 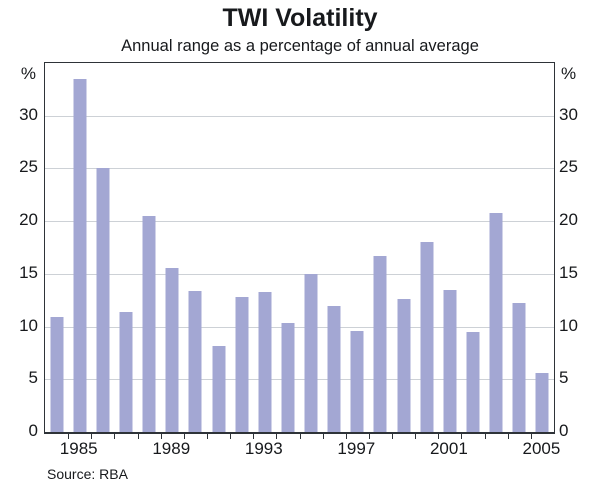 What do you see at coordinates (404, 365) in the screenshot?
I see `bar-1999` at bounding box center [404, 365].